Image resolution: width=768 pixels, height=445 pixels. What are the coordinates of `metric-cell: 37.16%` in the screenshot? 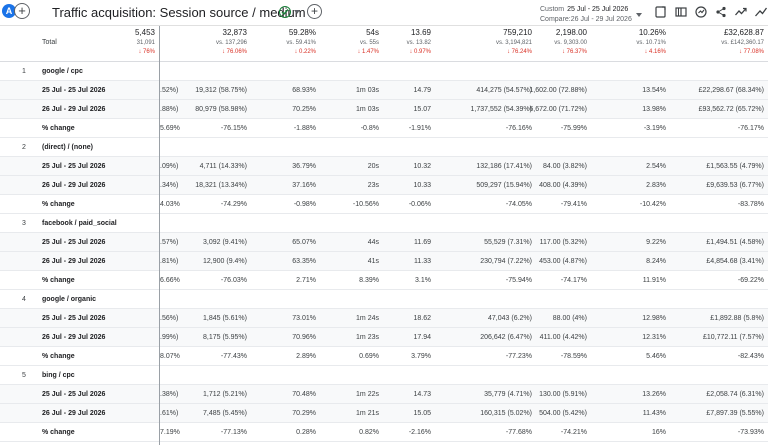 It's located at (304, 185).